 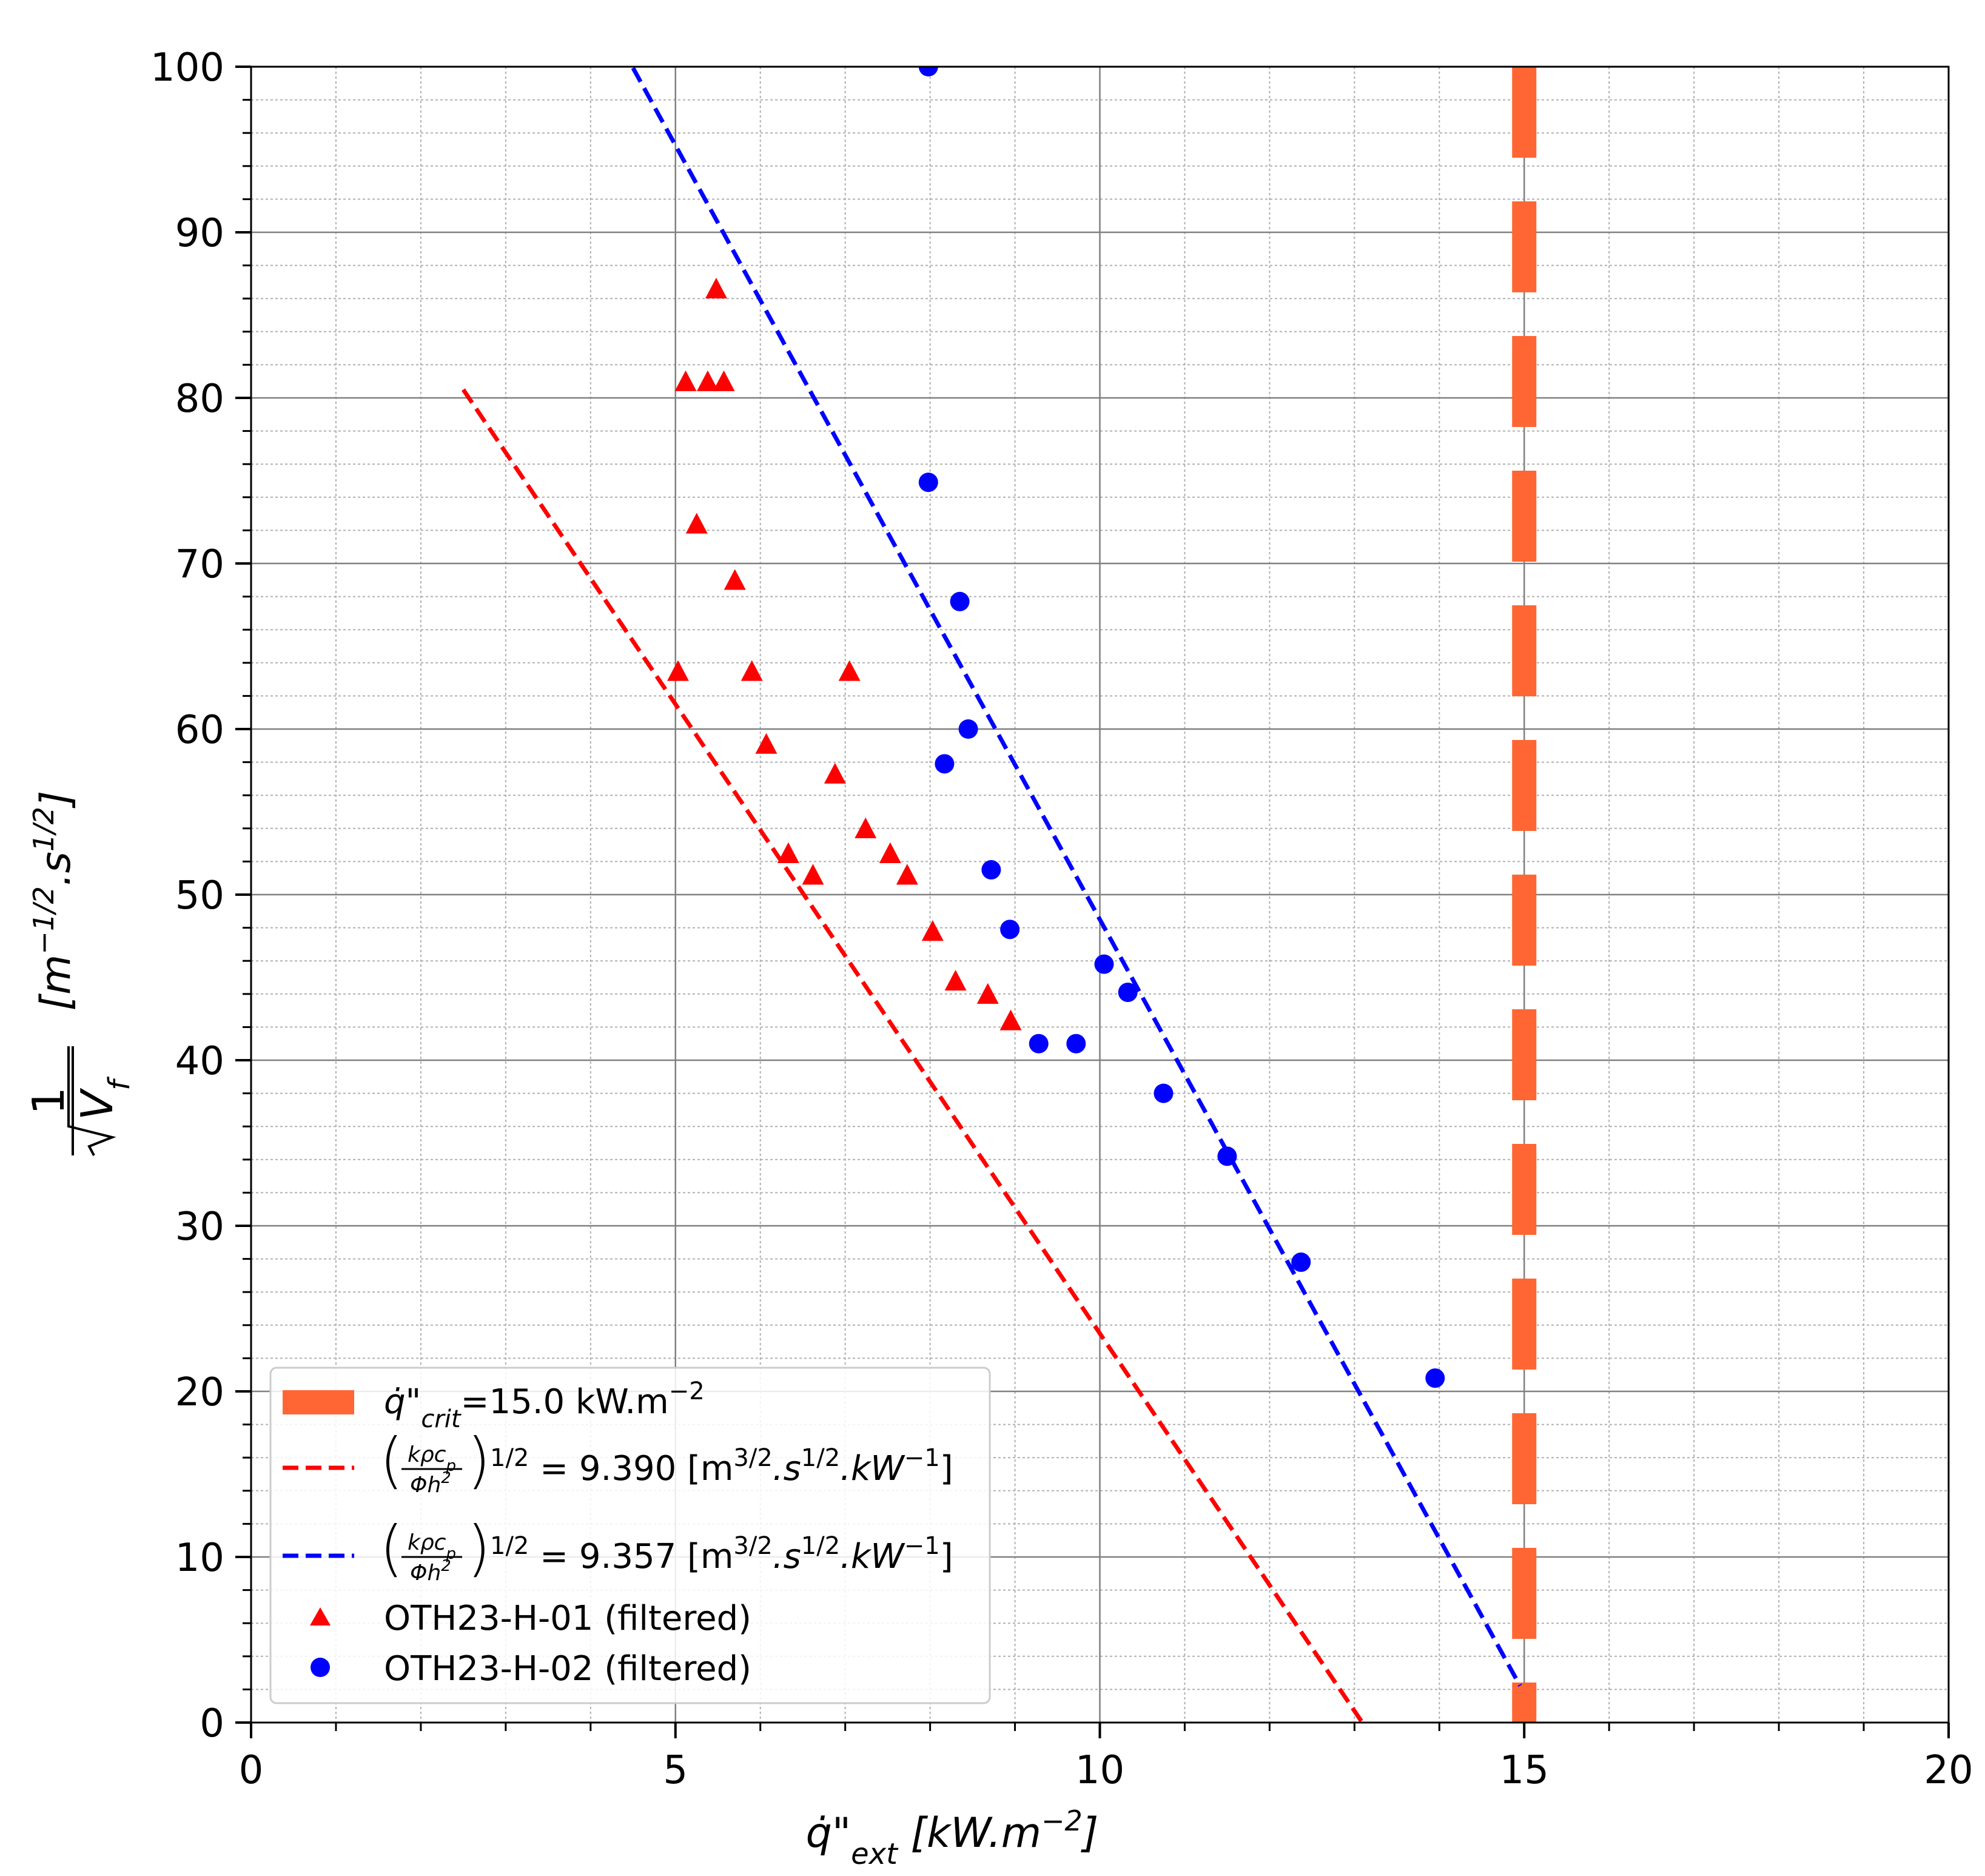 I want to click on legend-item-critical: q̇"crit=15.0 kW.m−2, so click(x=494, y=1405).